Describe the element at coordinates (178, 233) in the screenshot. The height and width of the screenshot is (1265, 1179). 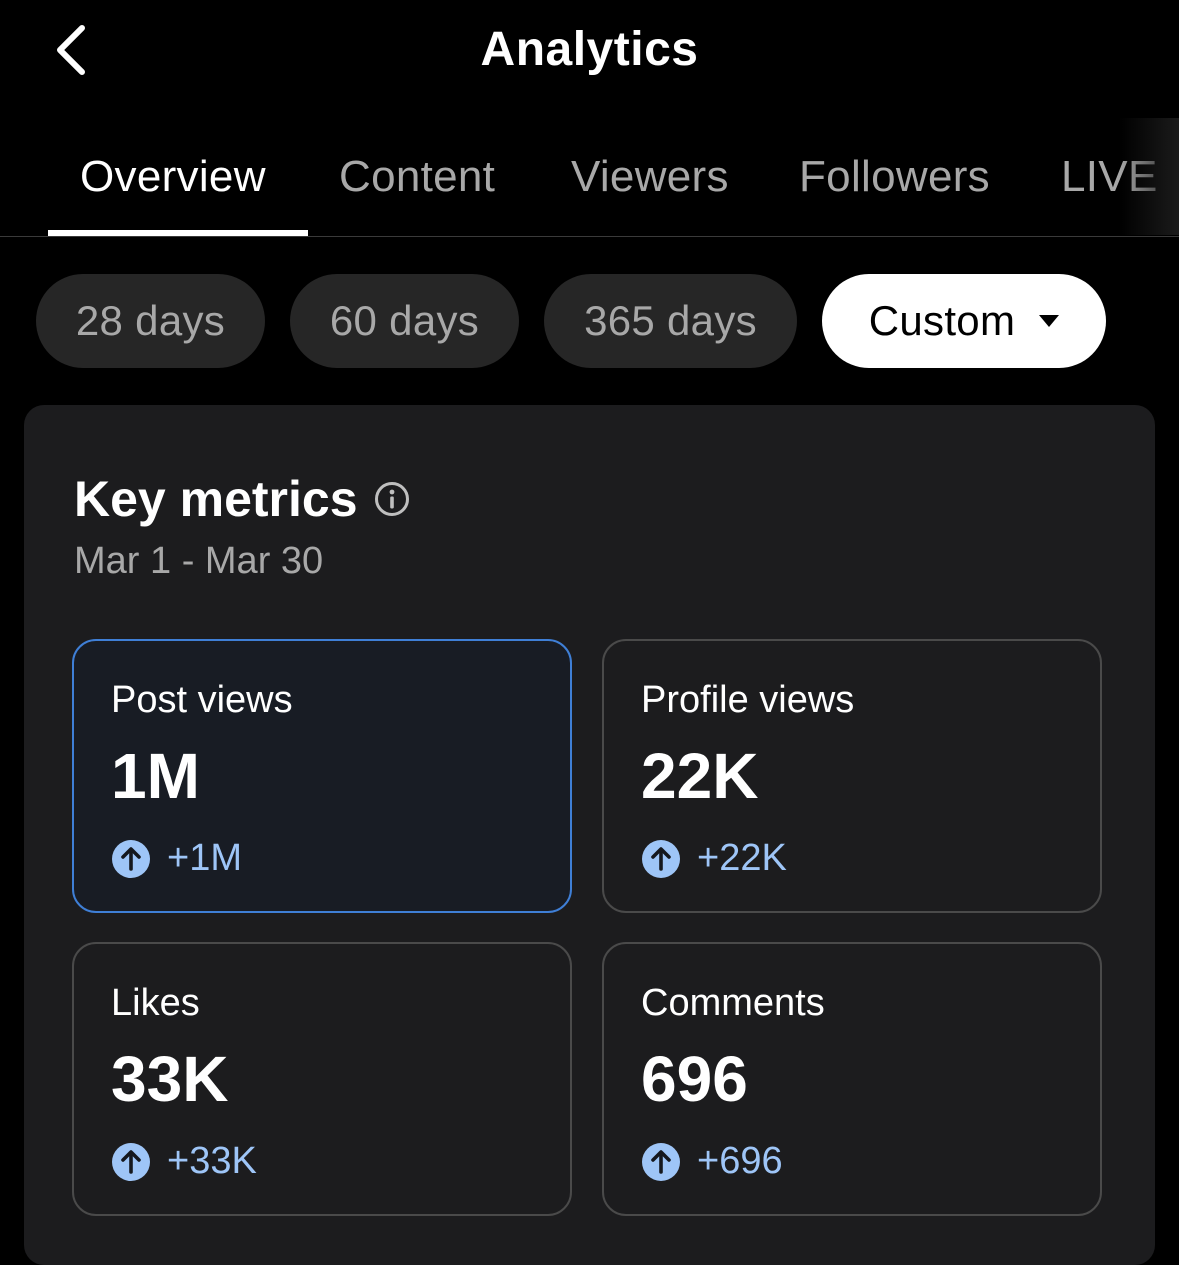
I see `active-tab-indicator` at that location.